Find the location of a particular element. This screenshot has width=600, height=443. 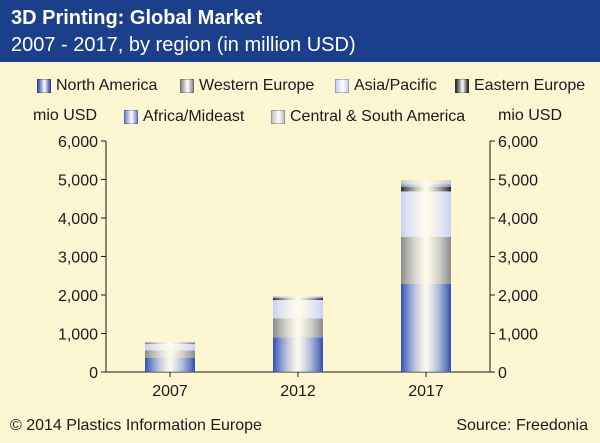

legend-item-eastern-europe: Eastern Europe is located at coordinates (520, 86).